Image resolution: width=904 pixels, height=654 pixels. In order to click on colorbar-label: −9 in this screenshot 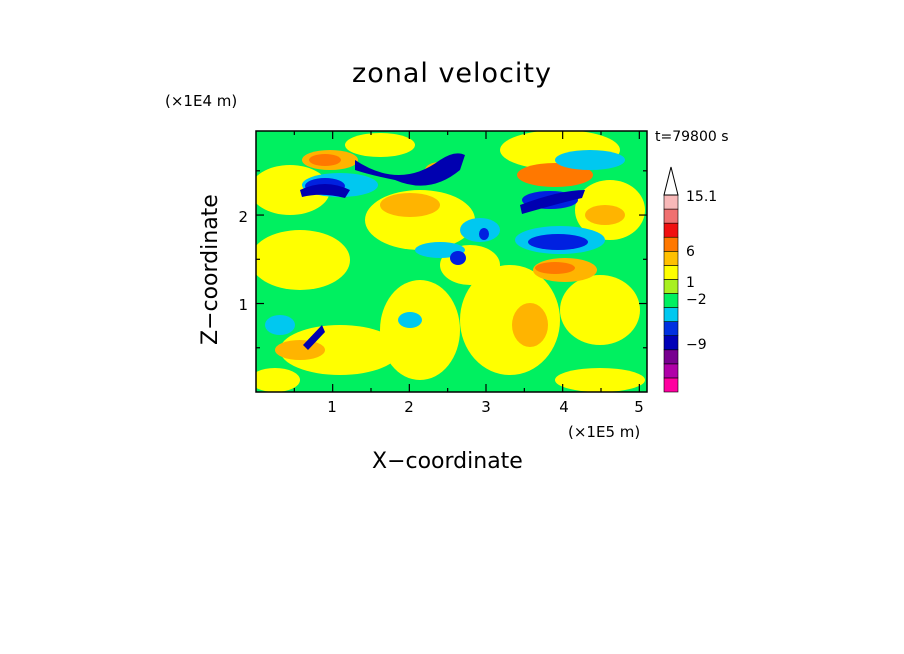, I will do `click(696, 345)`.